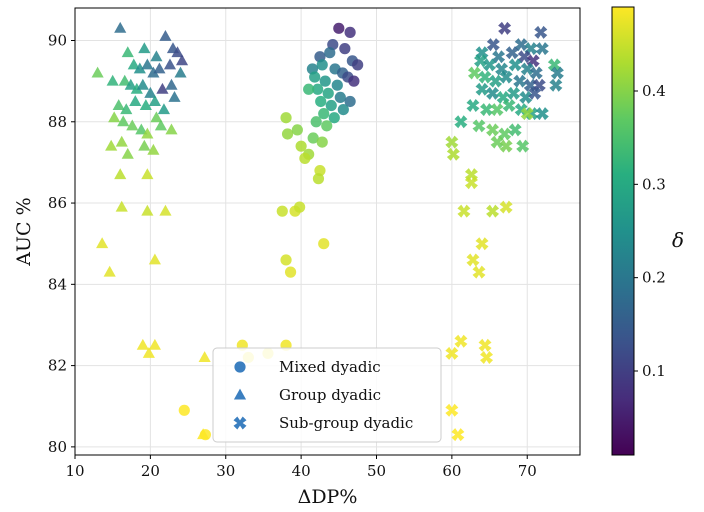 This screenshot has width=704, height=512. Describe the element at coordinates (654, 371) in the screenshot. I see `colorbar-tick-label: 0.1` at that location.